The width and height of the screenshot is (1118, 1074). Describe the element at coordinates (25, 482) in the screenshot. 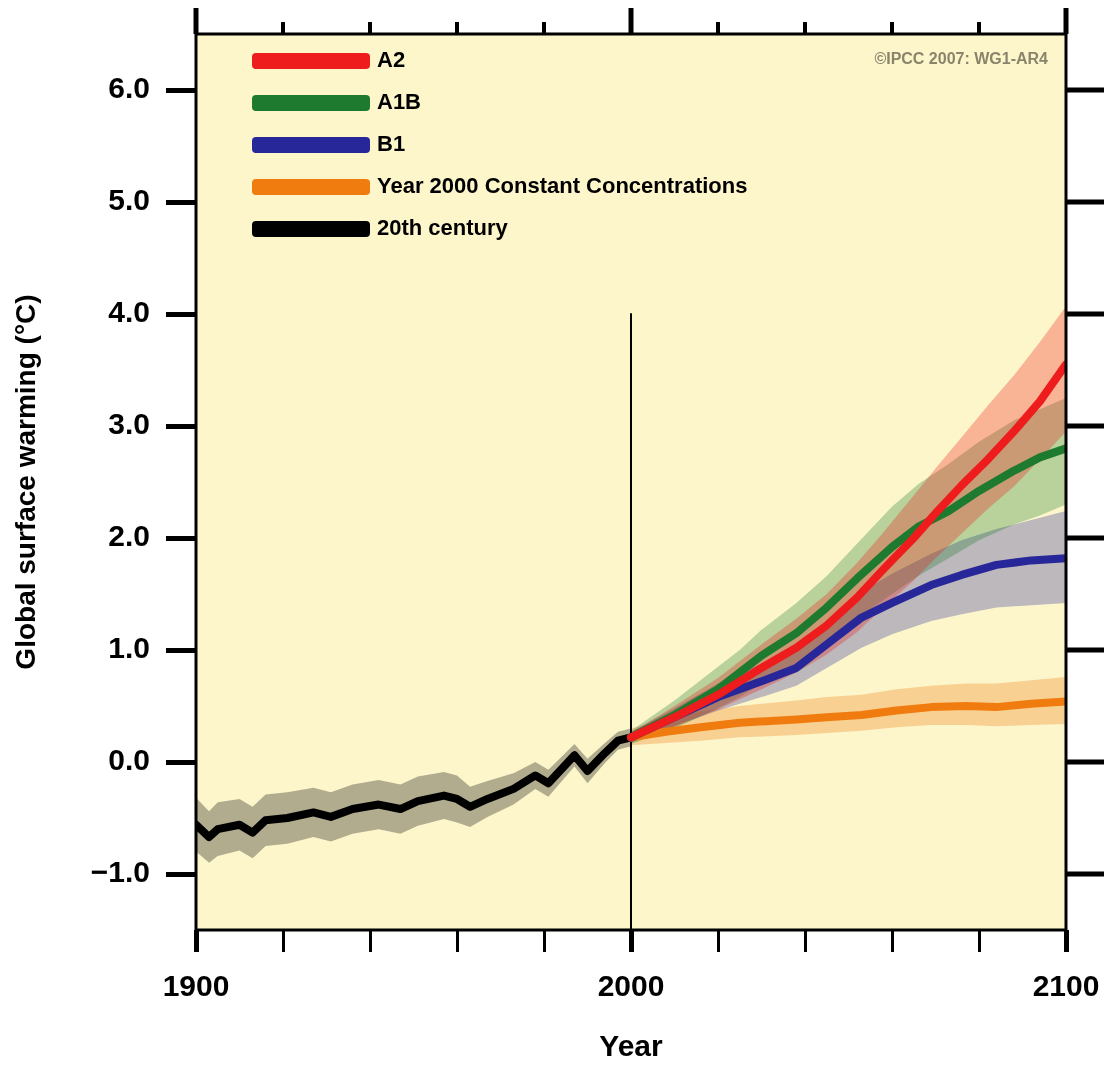

I see `y-axis-title: Global surface warming (°C)` at that location.